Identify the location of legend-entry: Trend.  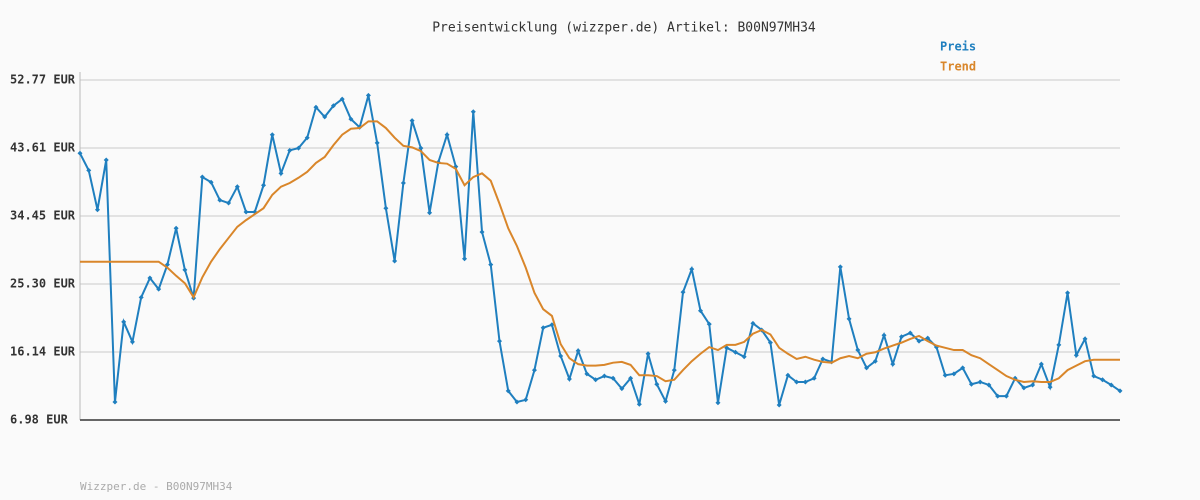
(958, 67).